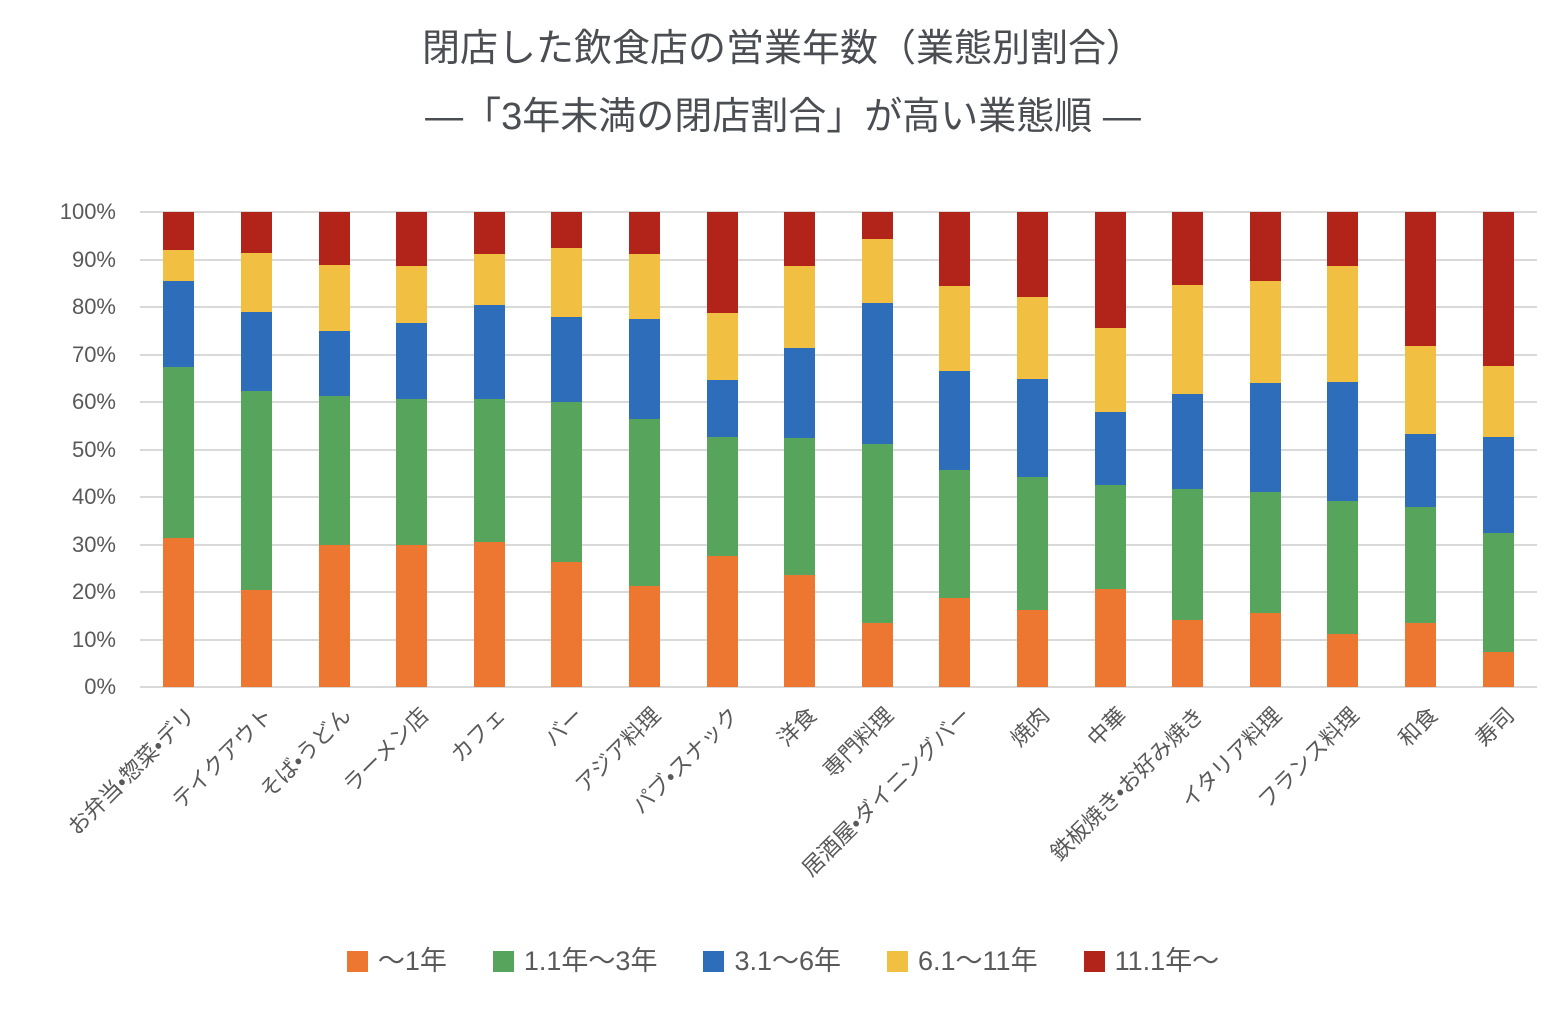 Image resolution: width=1566 pixels, height=1024 pixels. I want to click on legend-label: ～1年, so click(412, 961).